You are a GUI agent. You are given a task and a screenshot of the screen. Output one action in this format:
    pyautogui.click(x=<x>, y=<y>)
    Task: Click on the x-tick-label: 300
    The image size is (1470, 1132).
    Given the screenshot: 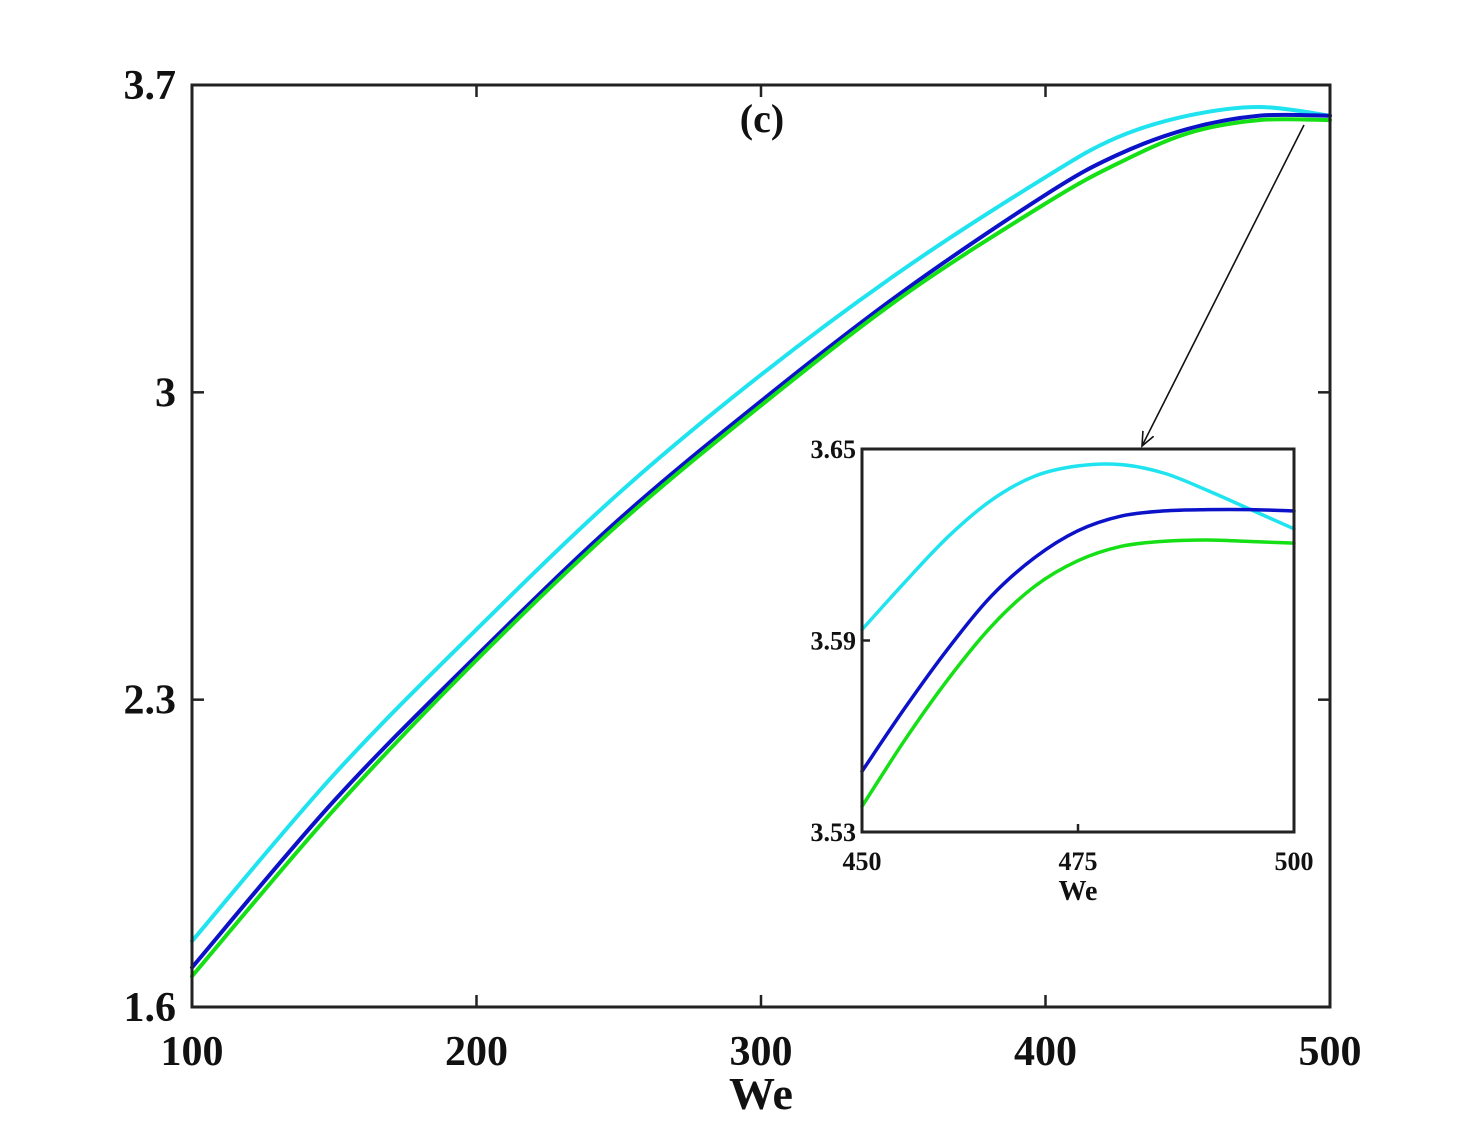 What is the action you would take?
    pyautogui.click(x=761, y=1052)
    